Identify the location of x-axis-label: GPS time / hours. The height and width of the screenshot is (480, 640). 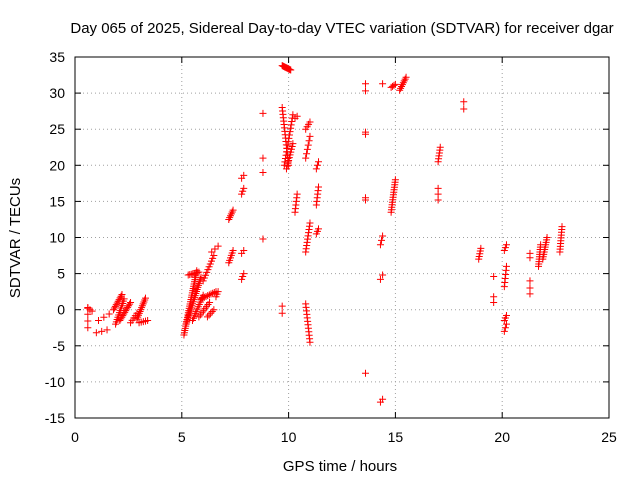
(340, 466).